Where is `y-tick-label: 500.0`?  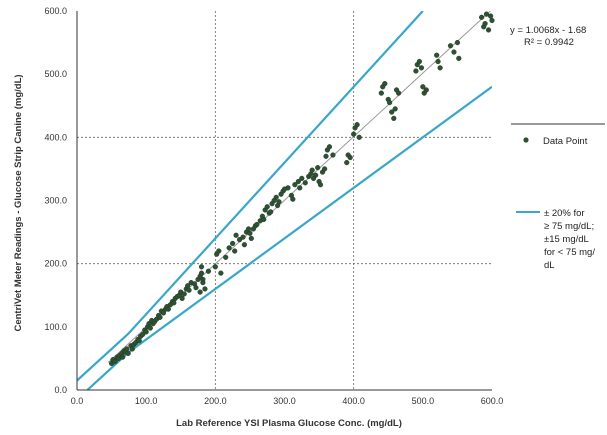
y-tick-label: 500.0 is located at coordinates (55, 74).